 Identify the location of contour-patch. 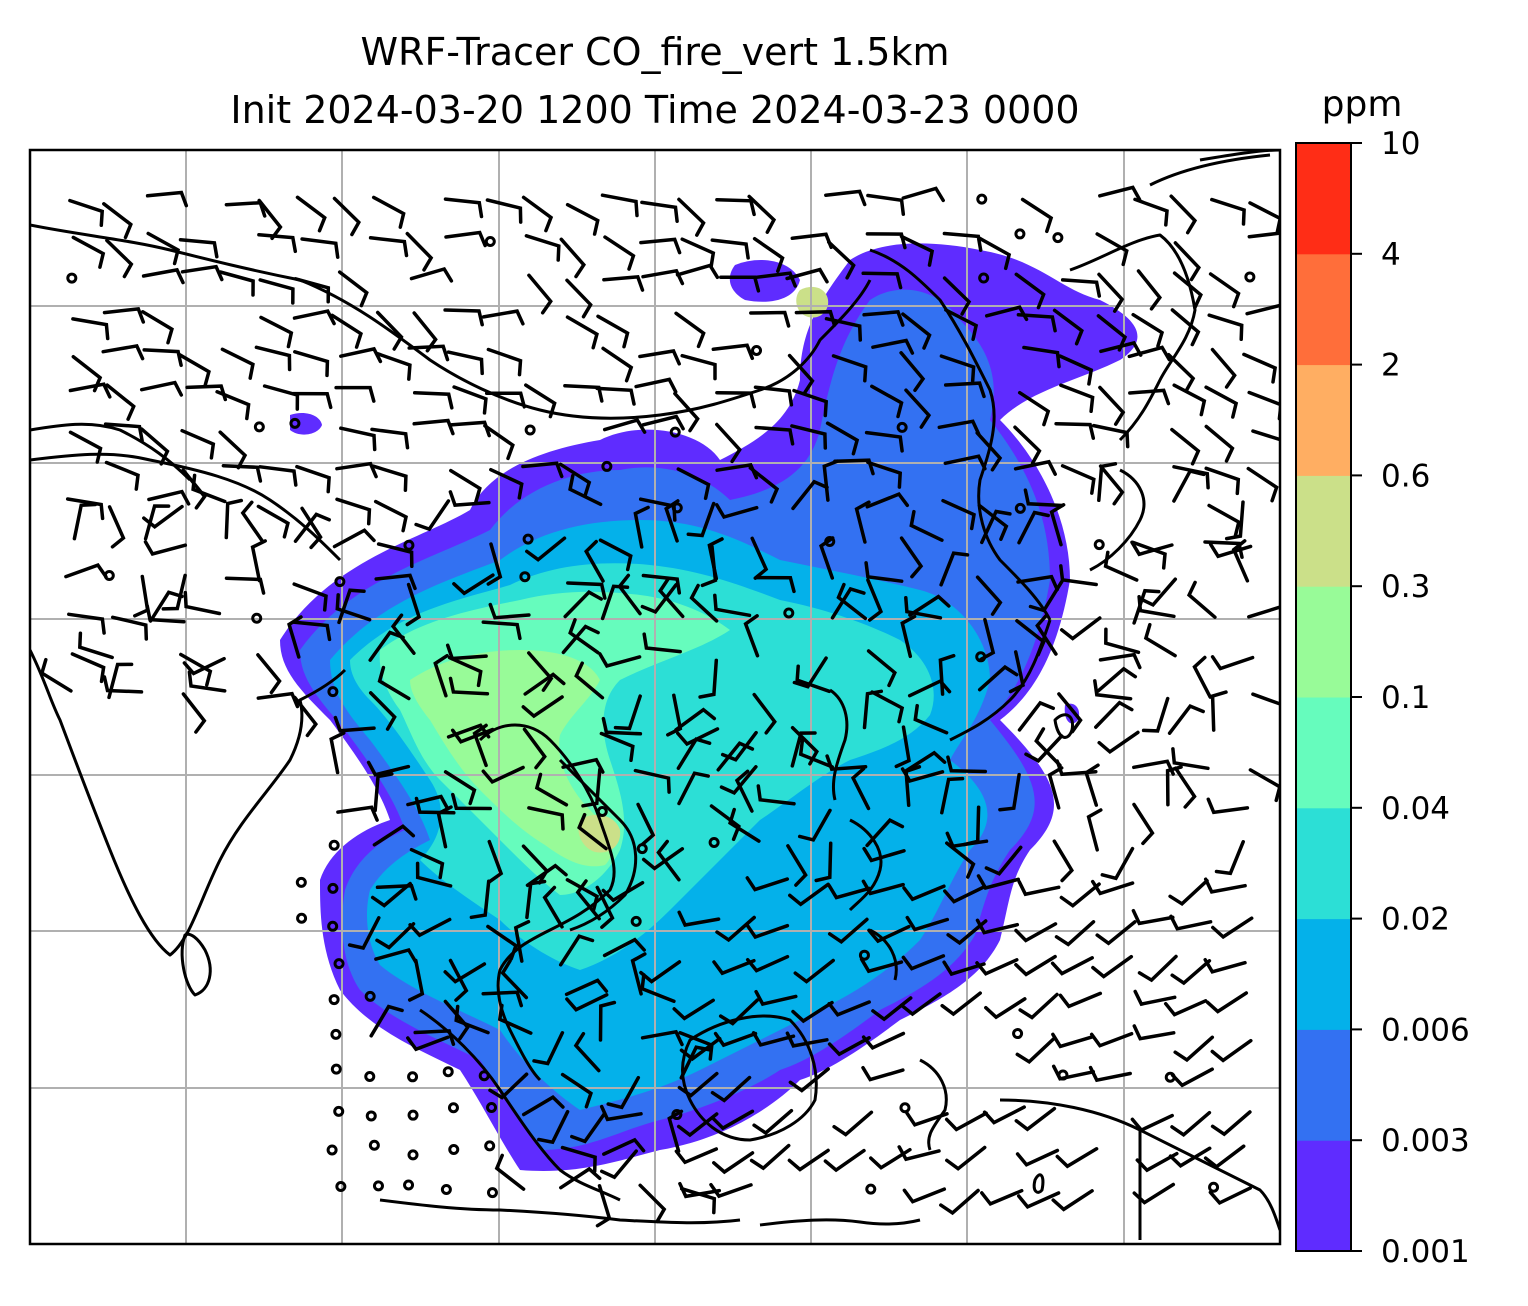
(1072, 713).